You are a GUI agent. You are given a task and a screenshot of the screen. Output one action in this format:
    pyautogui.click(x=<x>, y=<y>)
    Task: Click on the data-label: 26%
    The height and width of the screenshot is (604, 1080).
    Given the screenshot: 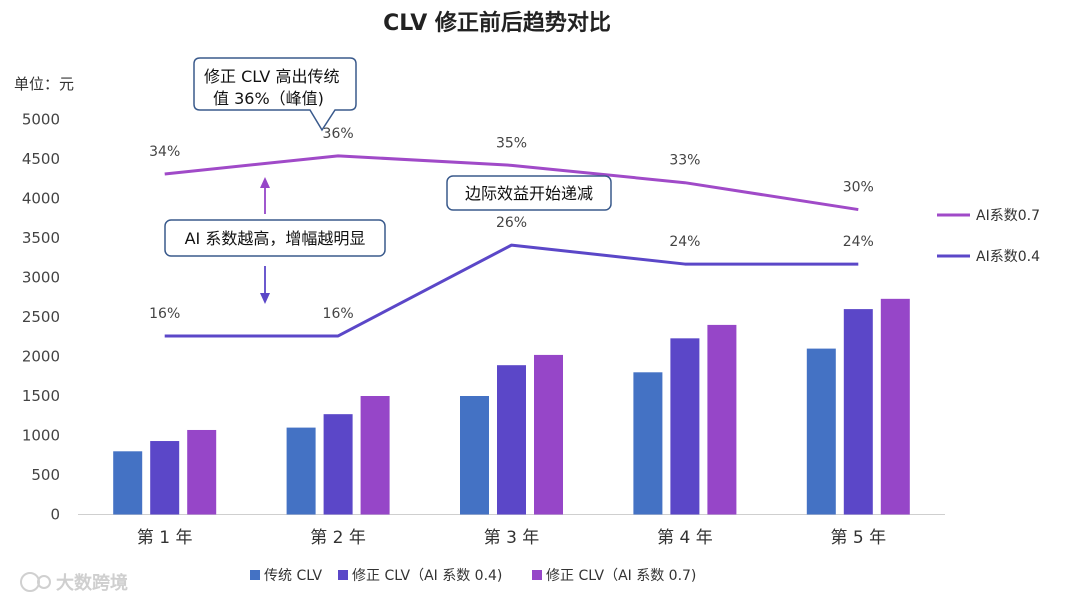 What is the action you would take?
    pyautogui.click(x=511, y=223)
    